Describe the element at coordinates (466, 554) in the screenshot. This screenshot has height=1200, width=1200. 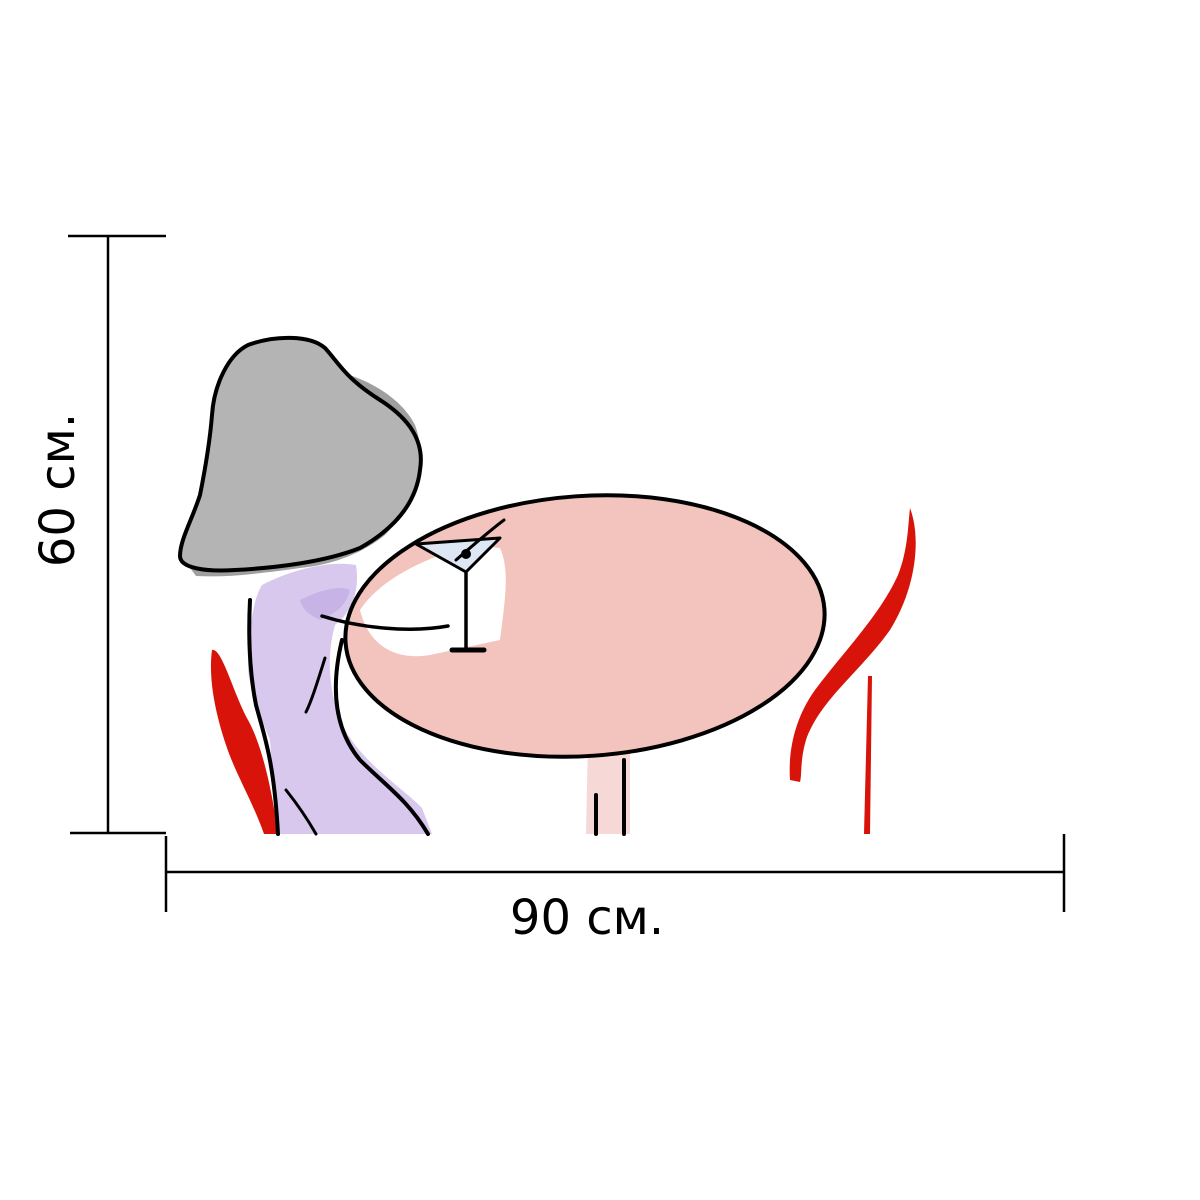
I see `glass-olive` at that location.